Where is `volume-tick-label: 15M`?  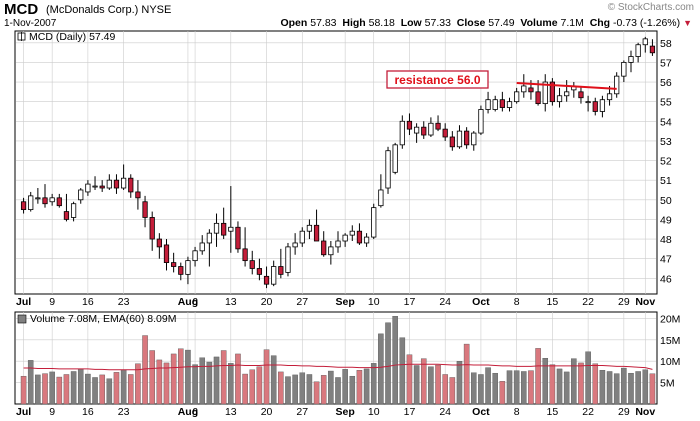 volume-tick-label: 15M is located at coordinates (670, 341).